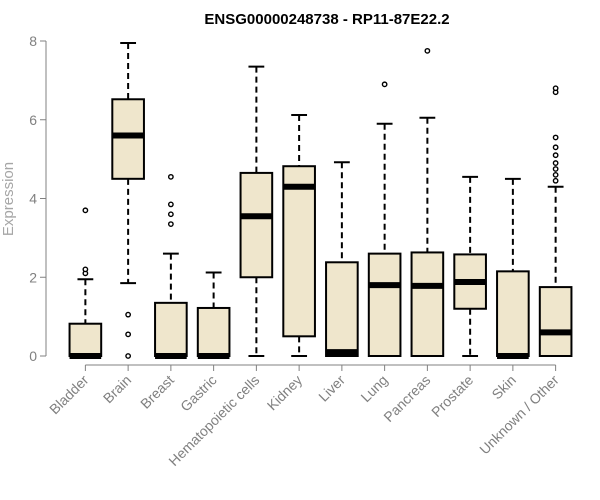 The height and width of the screenshot is (500, 600). I want to click on box-kidney, so click(299, 235).